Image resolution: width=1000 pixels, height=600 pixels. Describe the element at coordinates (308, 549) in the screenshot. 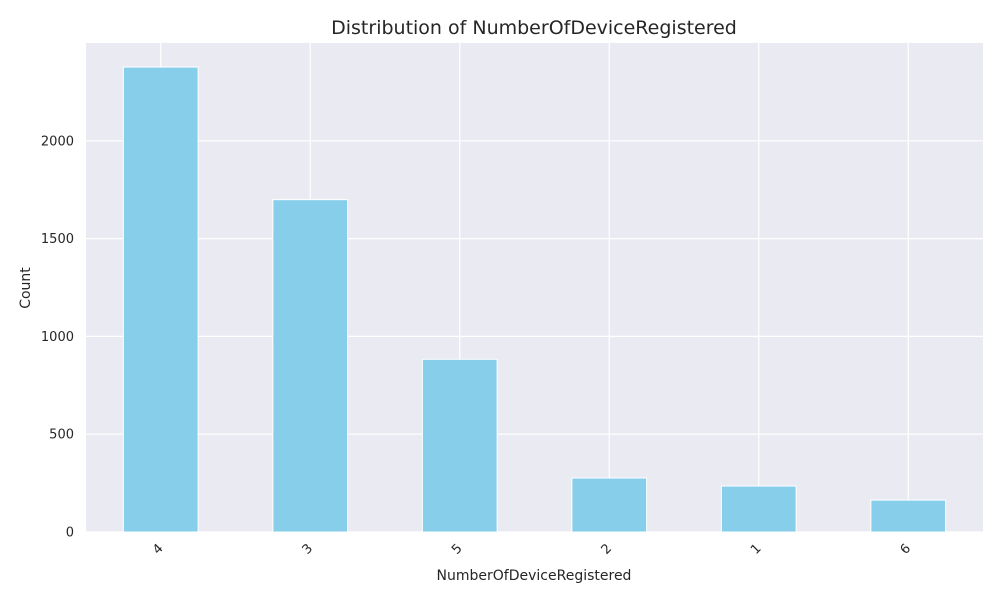

I see `x-tick-label: 3` at that location.